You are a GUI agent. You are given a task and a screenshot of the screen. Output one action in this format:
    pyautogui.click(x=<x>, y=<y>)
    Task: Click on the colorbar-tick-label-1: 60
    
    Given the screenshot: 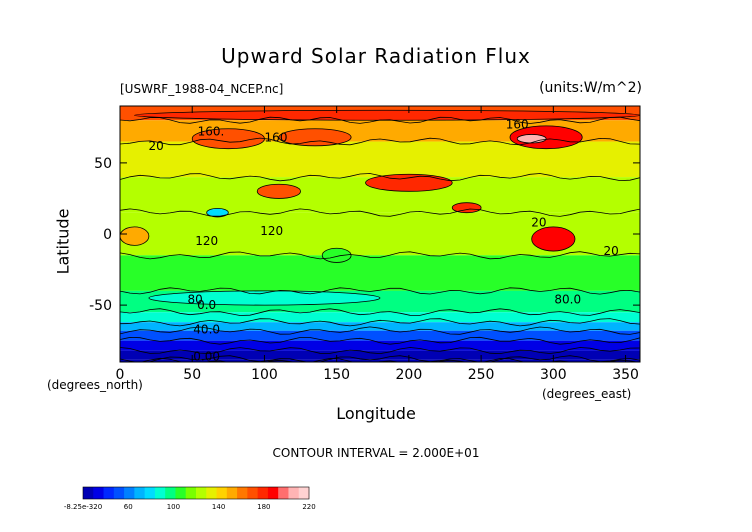 What is the action you would take?
    pyautogui.click(x=128, y=507)
    